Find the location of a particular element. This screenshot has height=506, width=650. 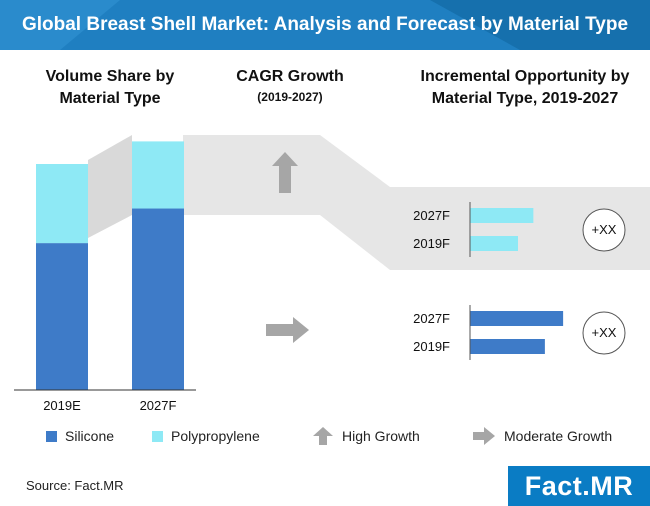

legend-label-polypropylene: Polypropylene is located at coordinates (215, 436).